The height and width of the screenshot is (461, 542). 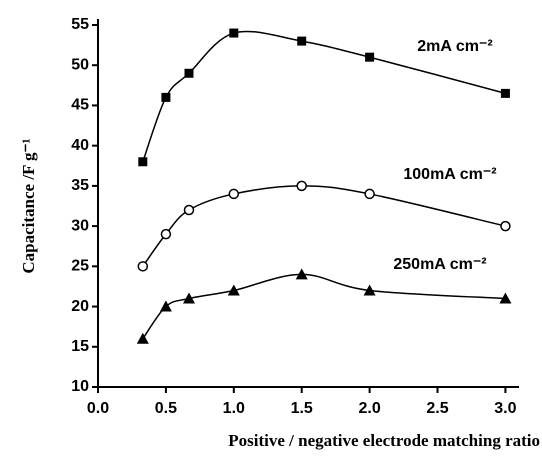 I want to click on x-tick-label: 2.5, so click(x=437, y=408).